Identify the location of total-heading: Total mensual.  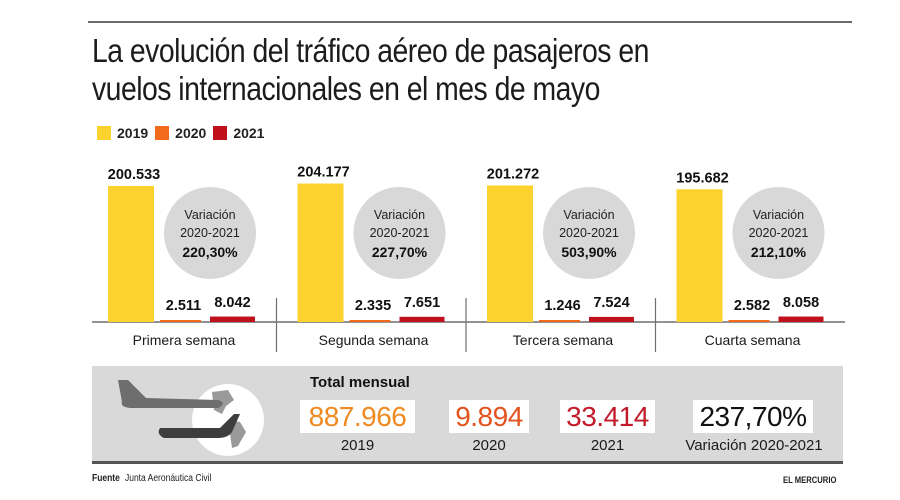
(360, 382).